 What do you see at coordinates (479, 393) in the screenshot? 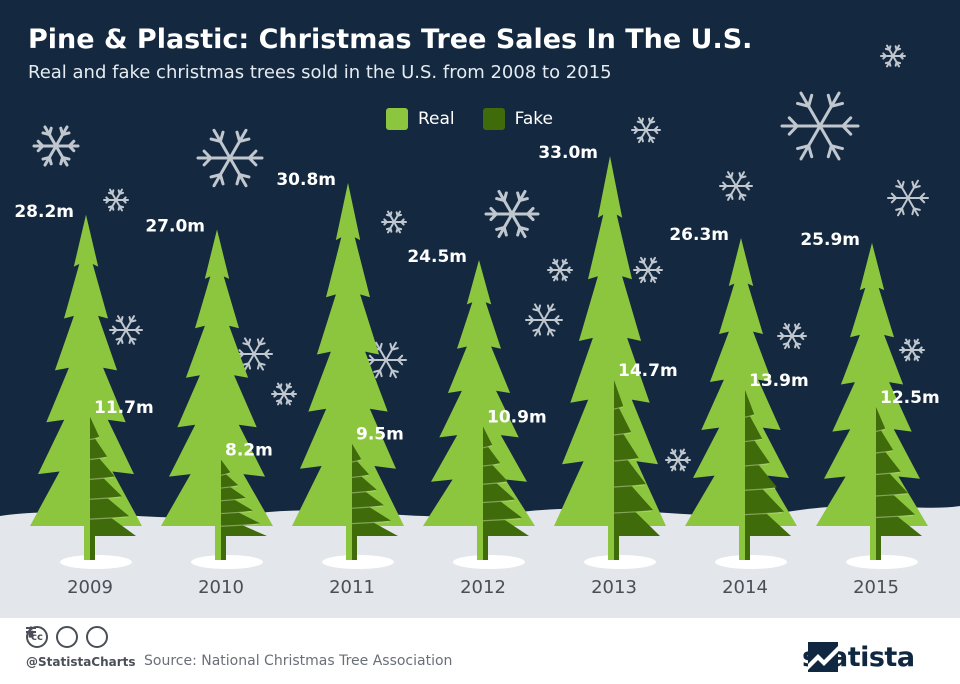
I see `bar-real-2012` at bounding box center [479, 393].